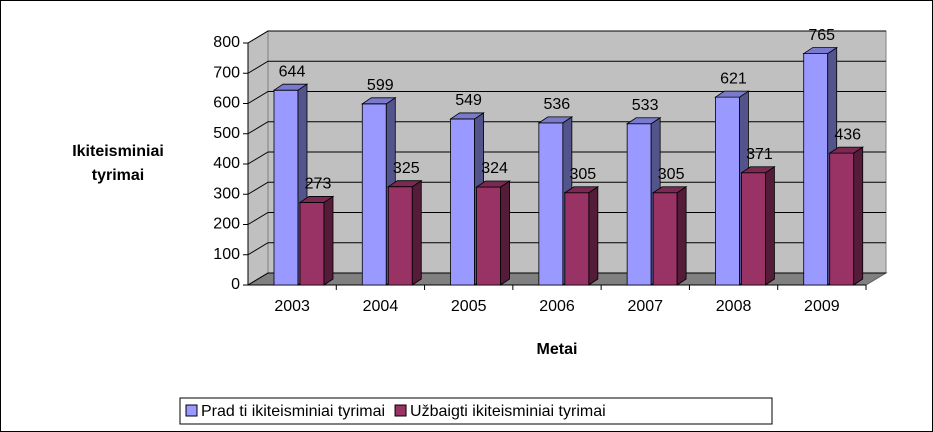 The image size is (933, 432). What do you see at coordinates (468, 100) in the screenshot?
I see `value-label: 549` at bounding box center [468, 100].